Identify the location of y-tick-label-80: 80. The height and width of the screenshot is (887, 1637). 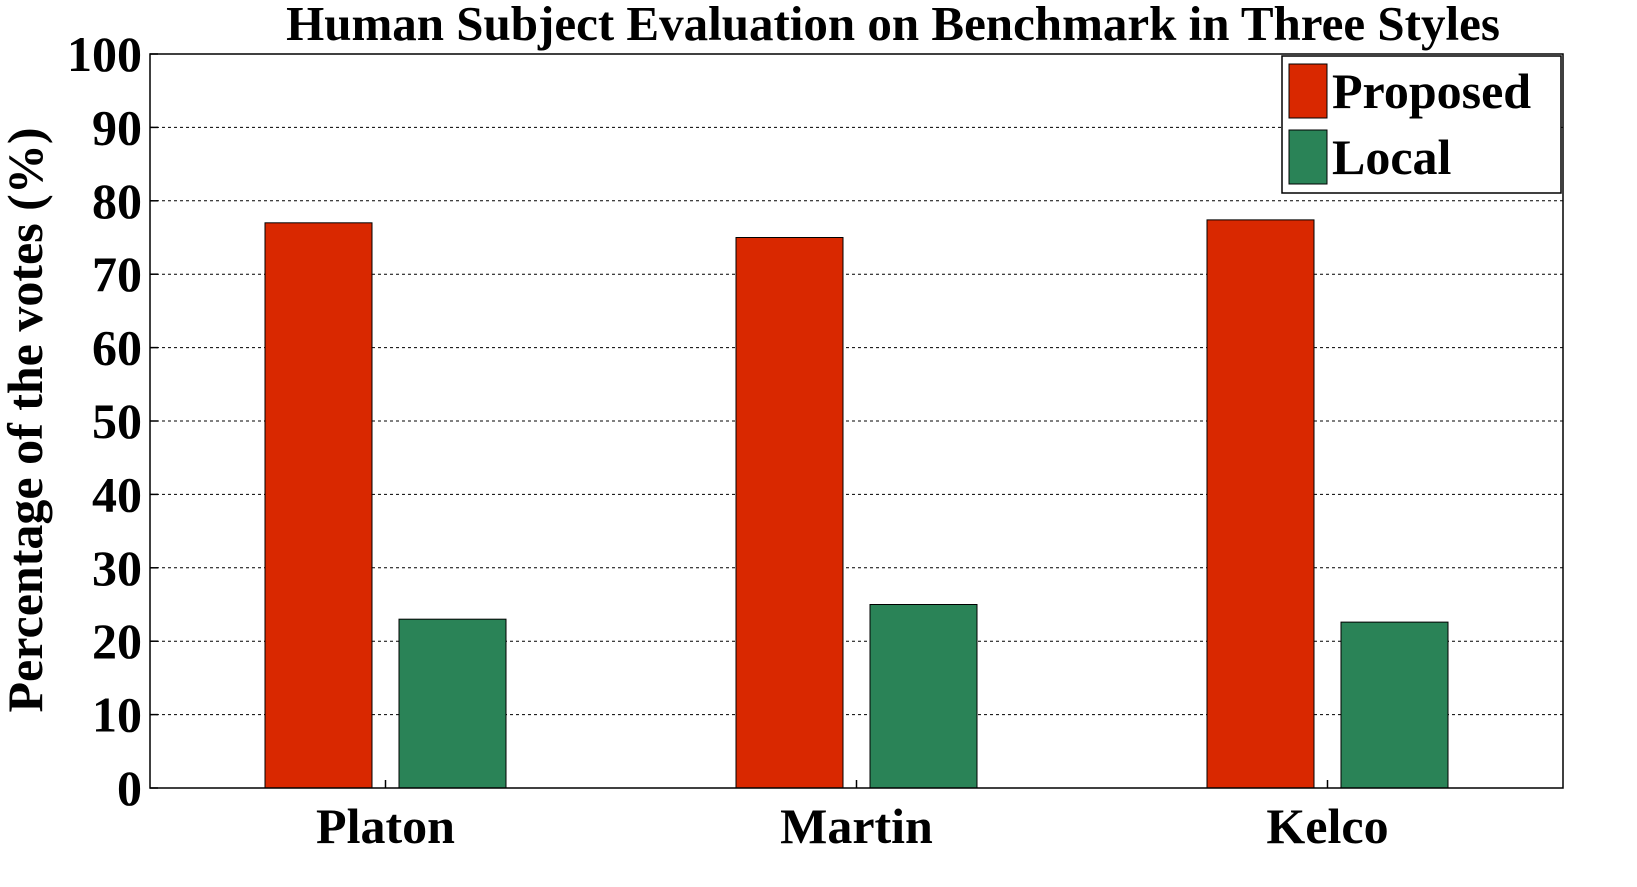
(117, 201).